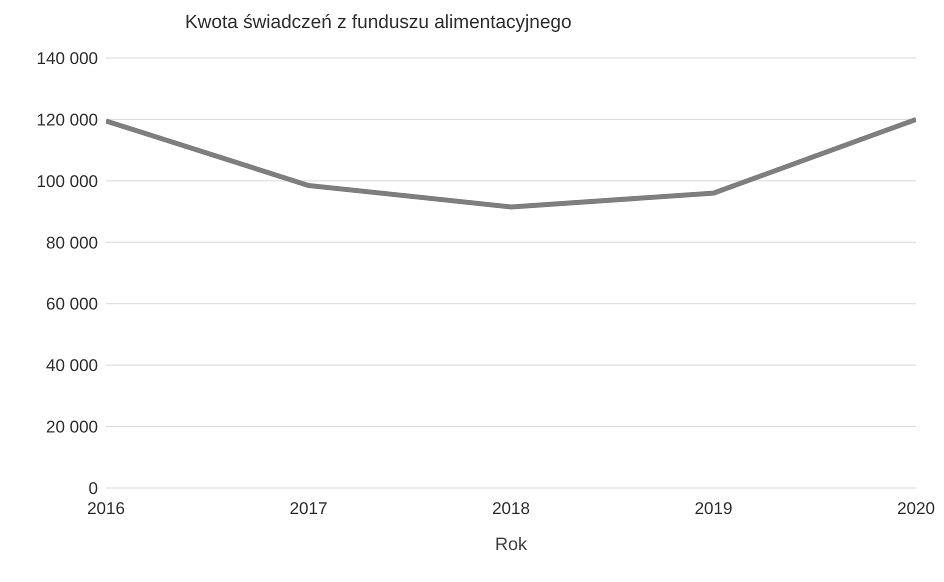 Image resolution: width=944 pixels, height=582 pixels. I want to click on y-tick-label: 80 000, so click(72, 242).